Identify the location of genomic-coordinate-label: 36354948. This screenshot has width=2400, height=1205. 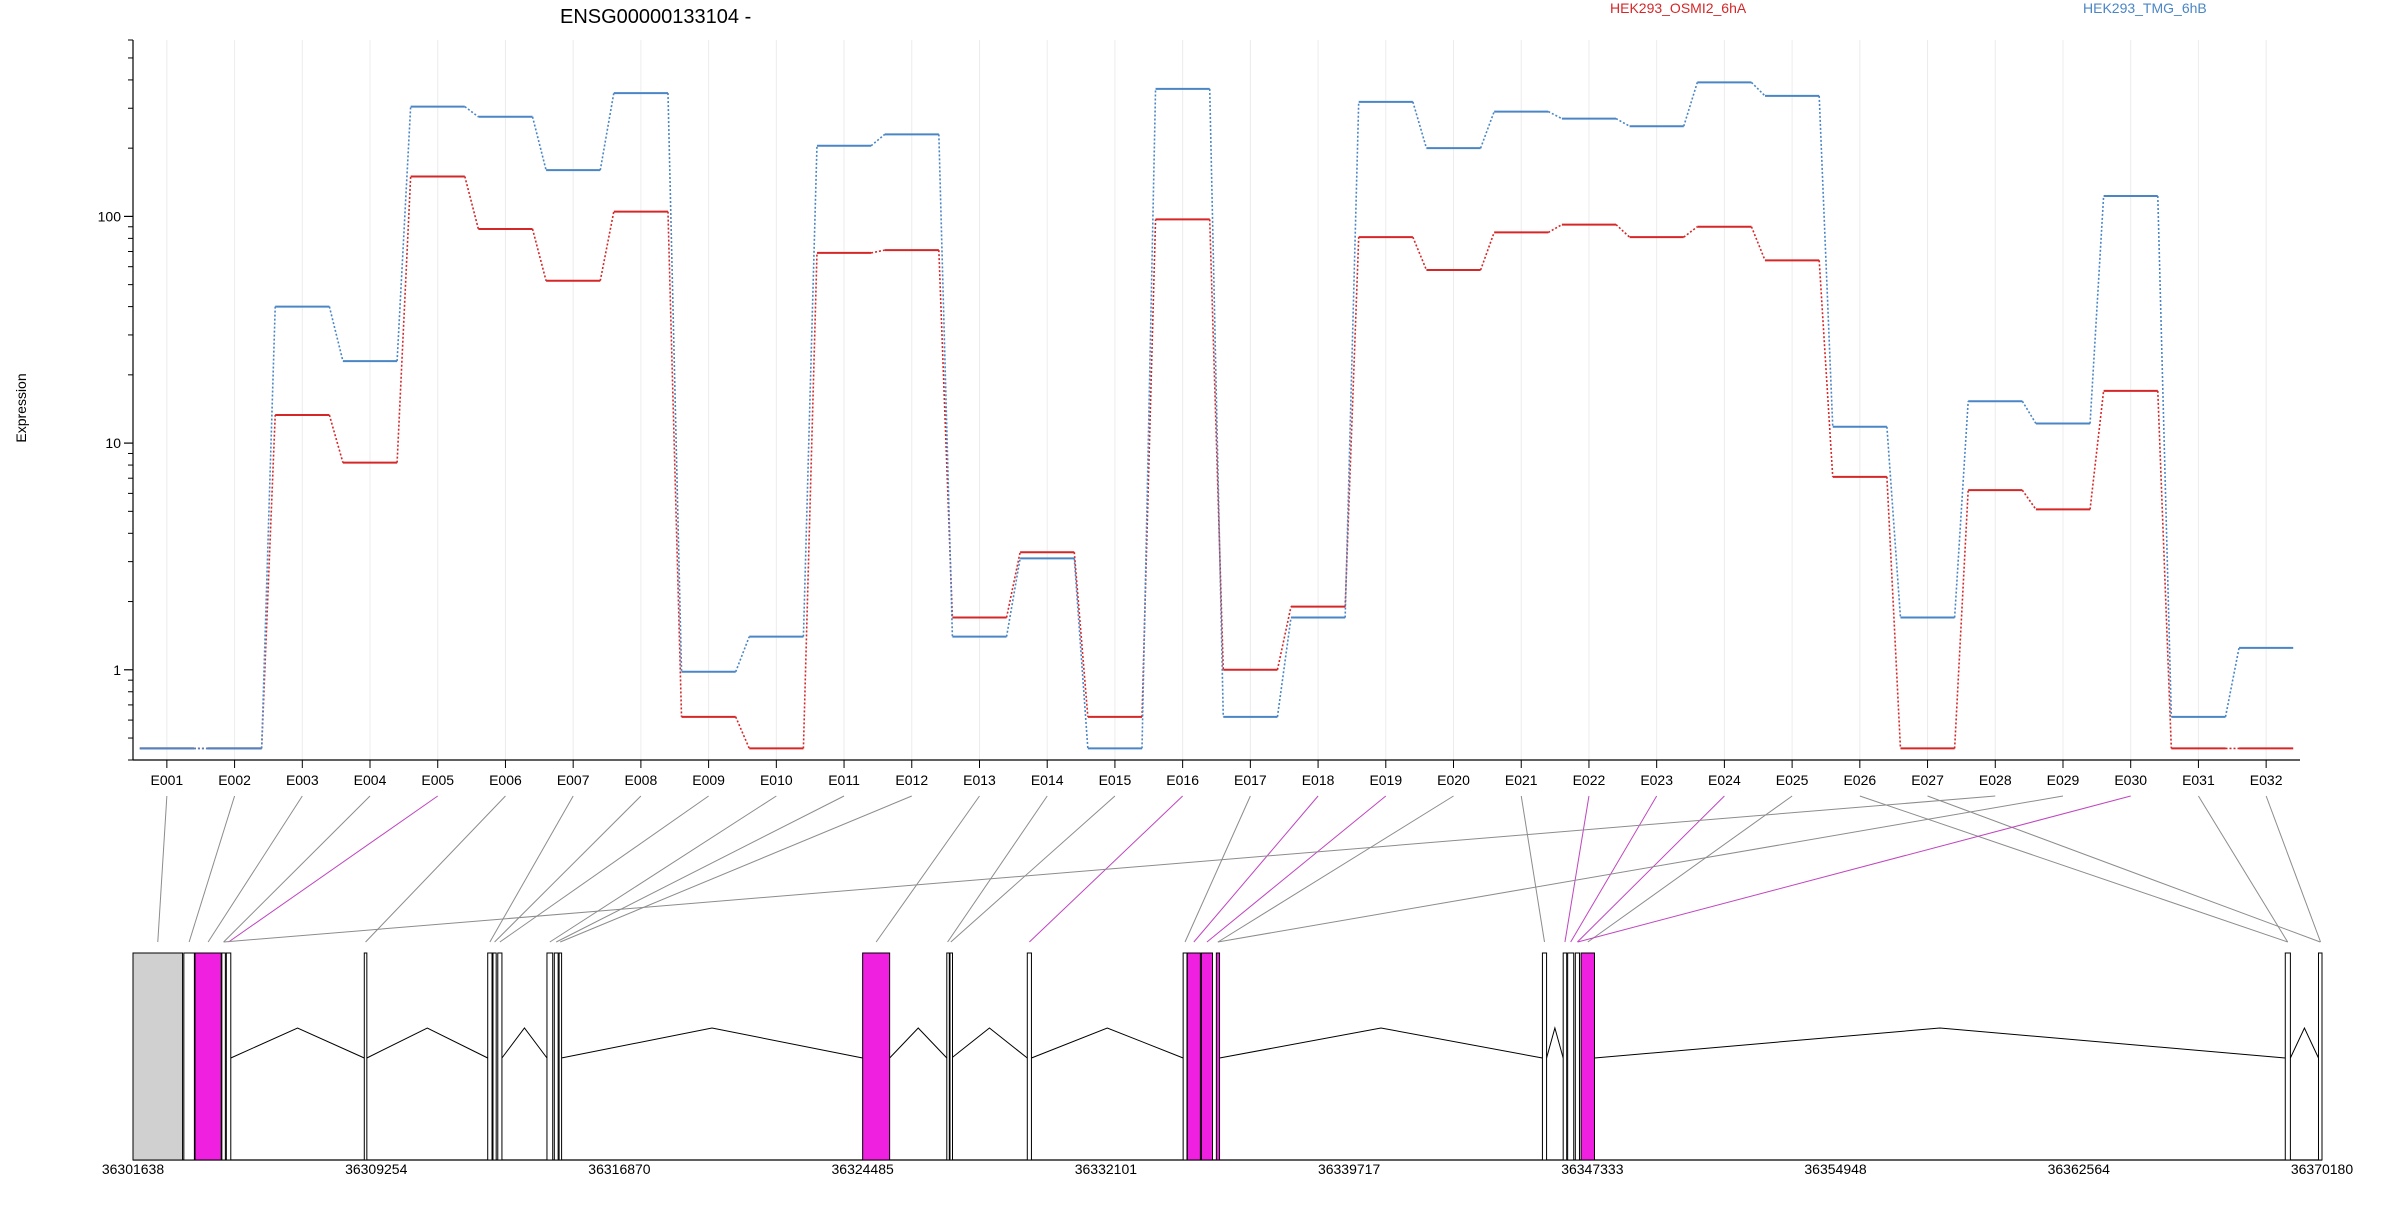
(1835, 1169).